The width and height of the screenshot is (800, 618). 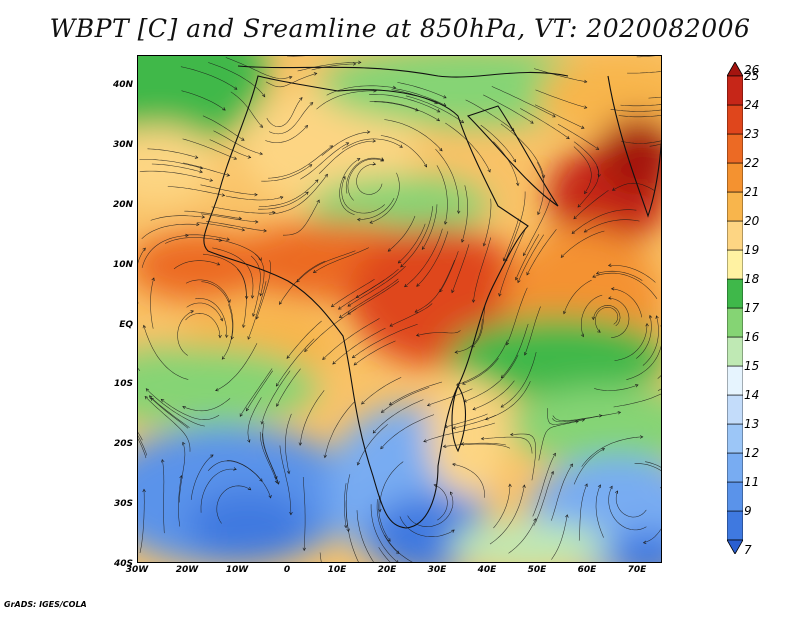 What do you see at coordinates (122, 204) in the screenshot?
I see `lat-tick-label: 20N` at bounding box center [122, 204].